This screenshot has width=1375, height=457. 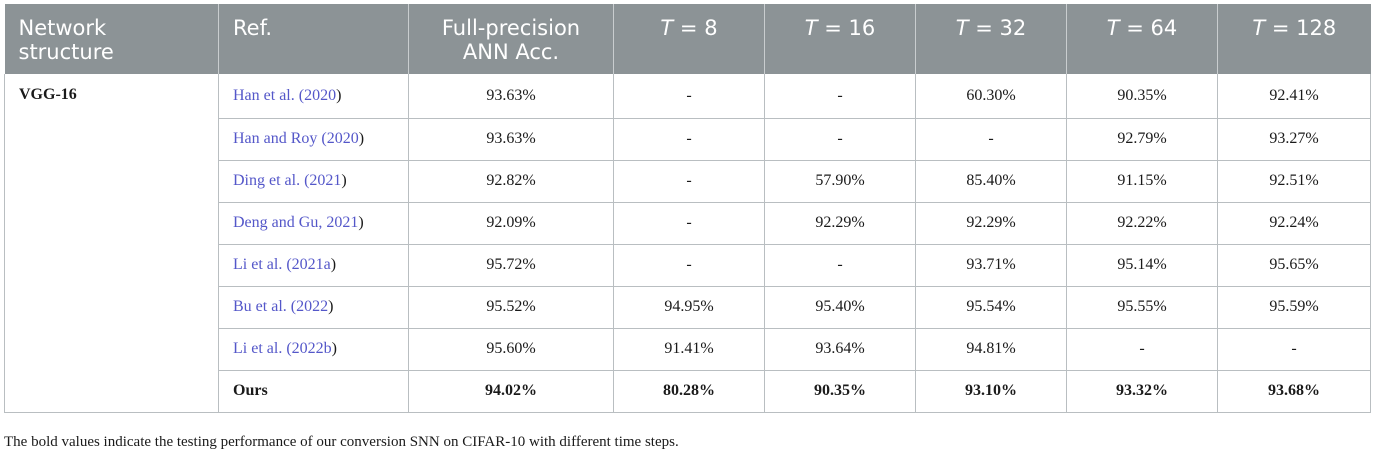 I want to click on t128-cell: 92.41%, so click(x=1294, y=96).